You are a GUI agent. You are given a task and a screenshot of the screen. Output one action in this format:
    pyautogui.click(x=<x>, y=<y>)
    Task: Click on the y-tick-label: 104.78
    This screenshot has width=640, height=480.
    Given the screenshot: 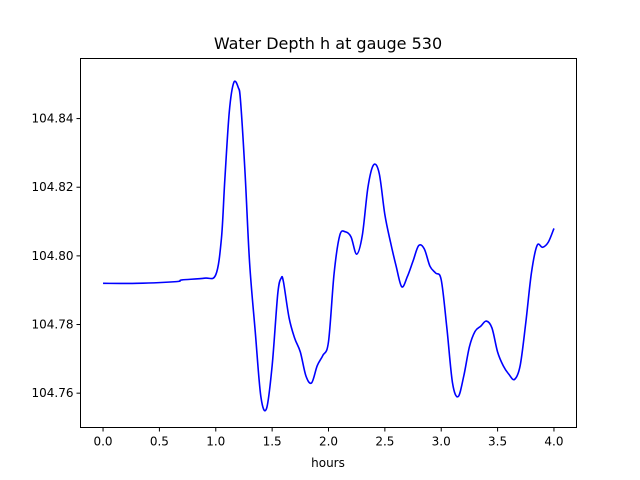 What is the action you would take?
    pyautogui.click(x=53, y=325)
    